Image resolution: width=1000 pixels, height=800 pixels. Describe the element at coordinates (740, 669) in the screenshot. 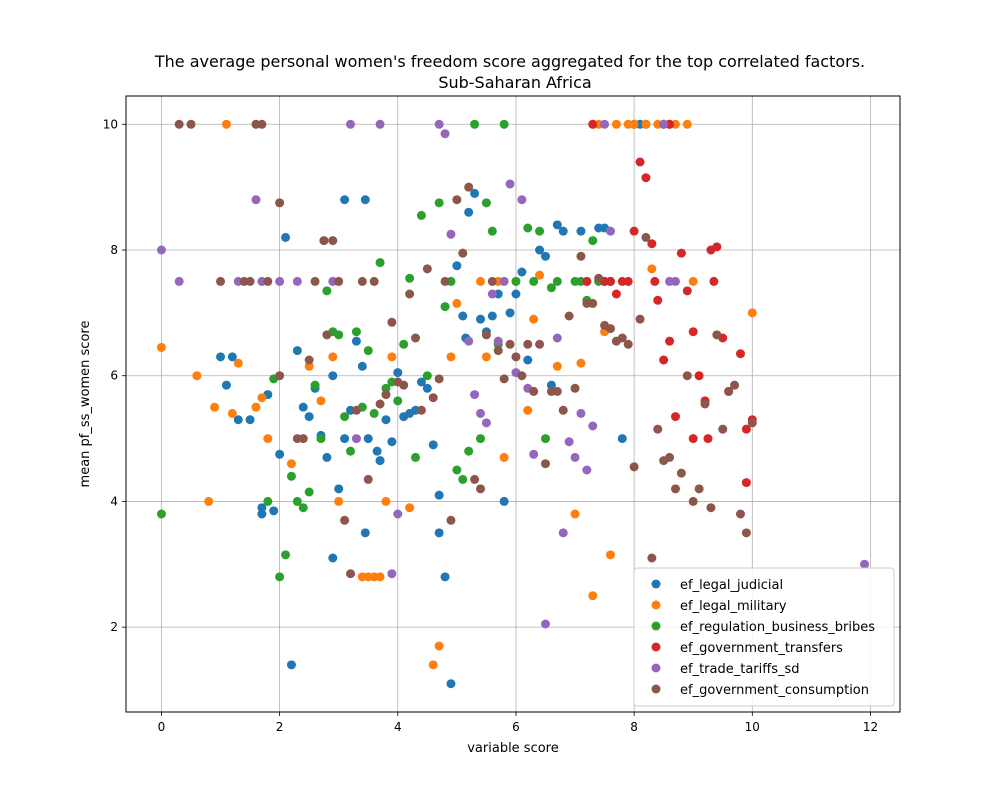

I see `legend-entry-label: ef_trade_tariffs_sd` at that location.